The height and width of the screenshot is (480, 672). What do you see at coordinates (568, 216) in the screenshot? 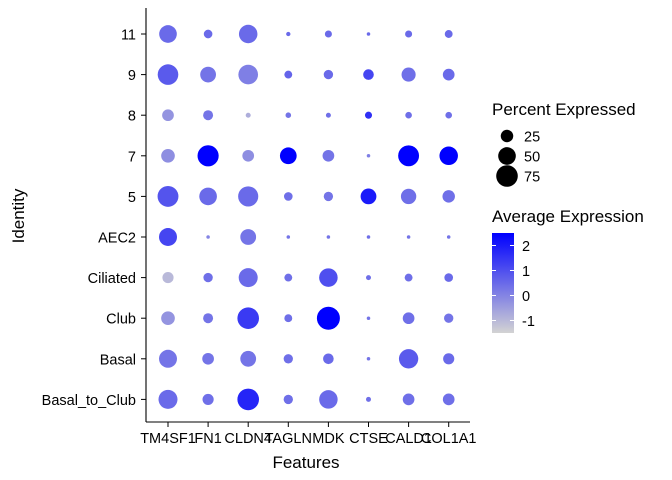
I see `average-legend-title: Average Expression` at bounding box center [568, 216].